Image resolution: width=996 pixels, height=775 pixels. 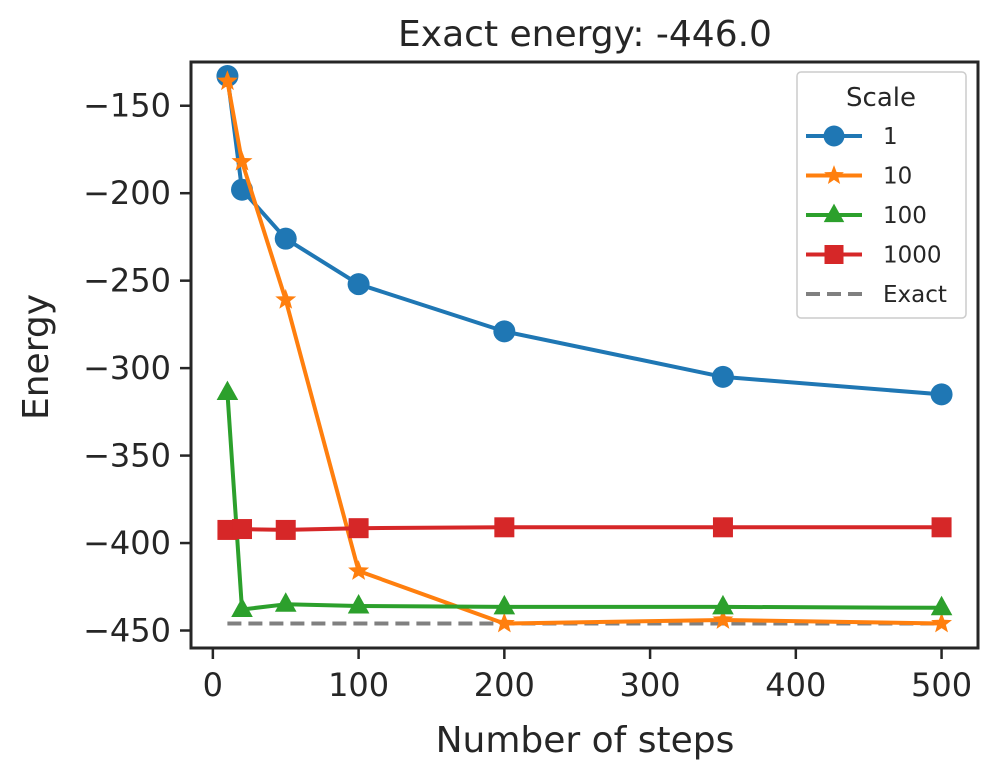 I want to click on x-axis-label: Number of steps, so click(x=585, y=740).